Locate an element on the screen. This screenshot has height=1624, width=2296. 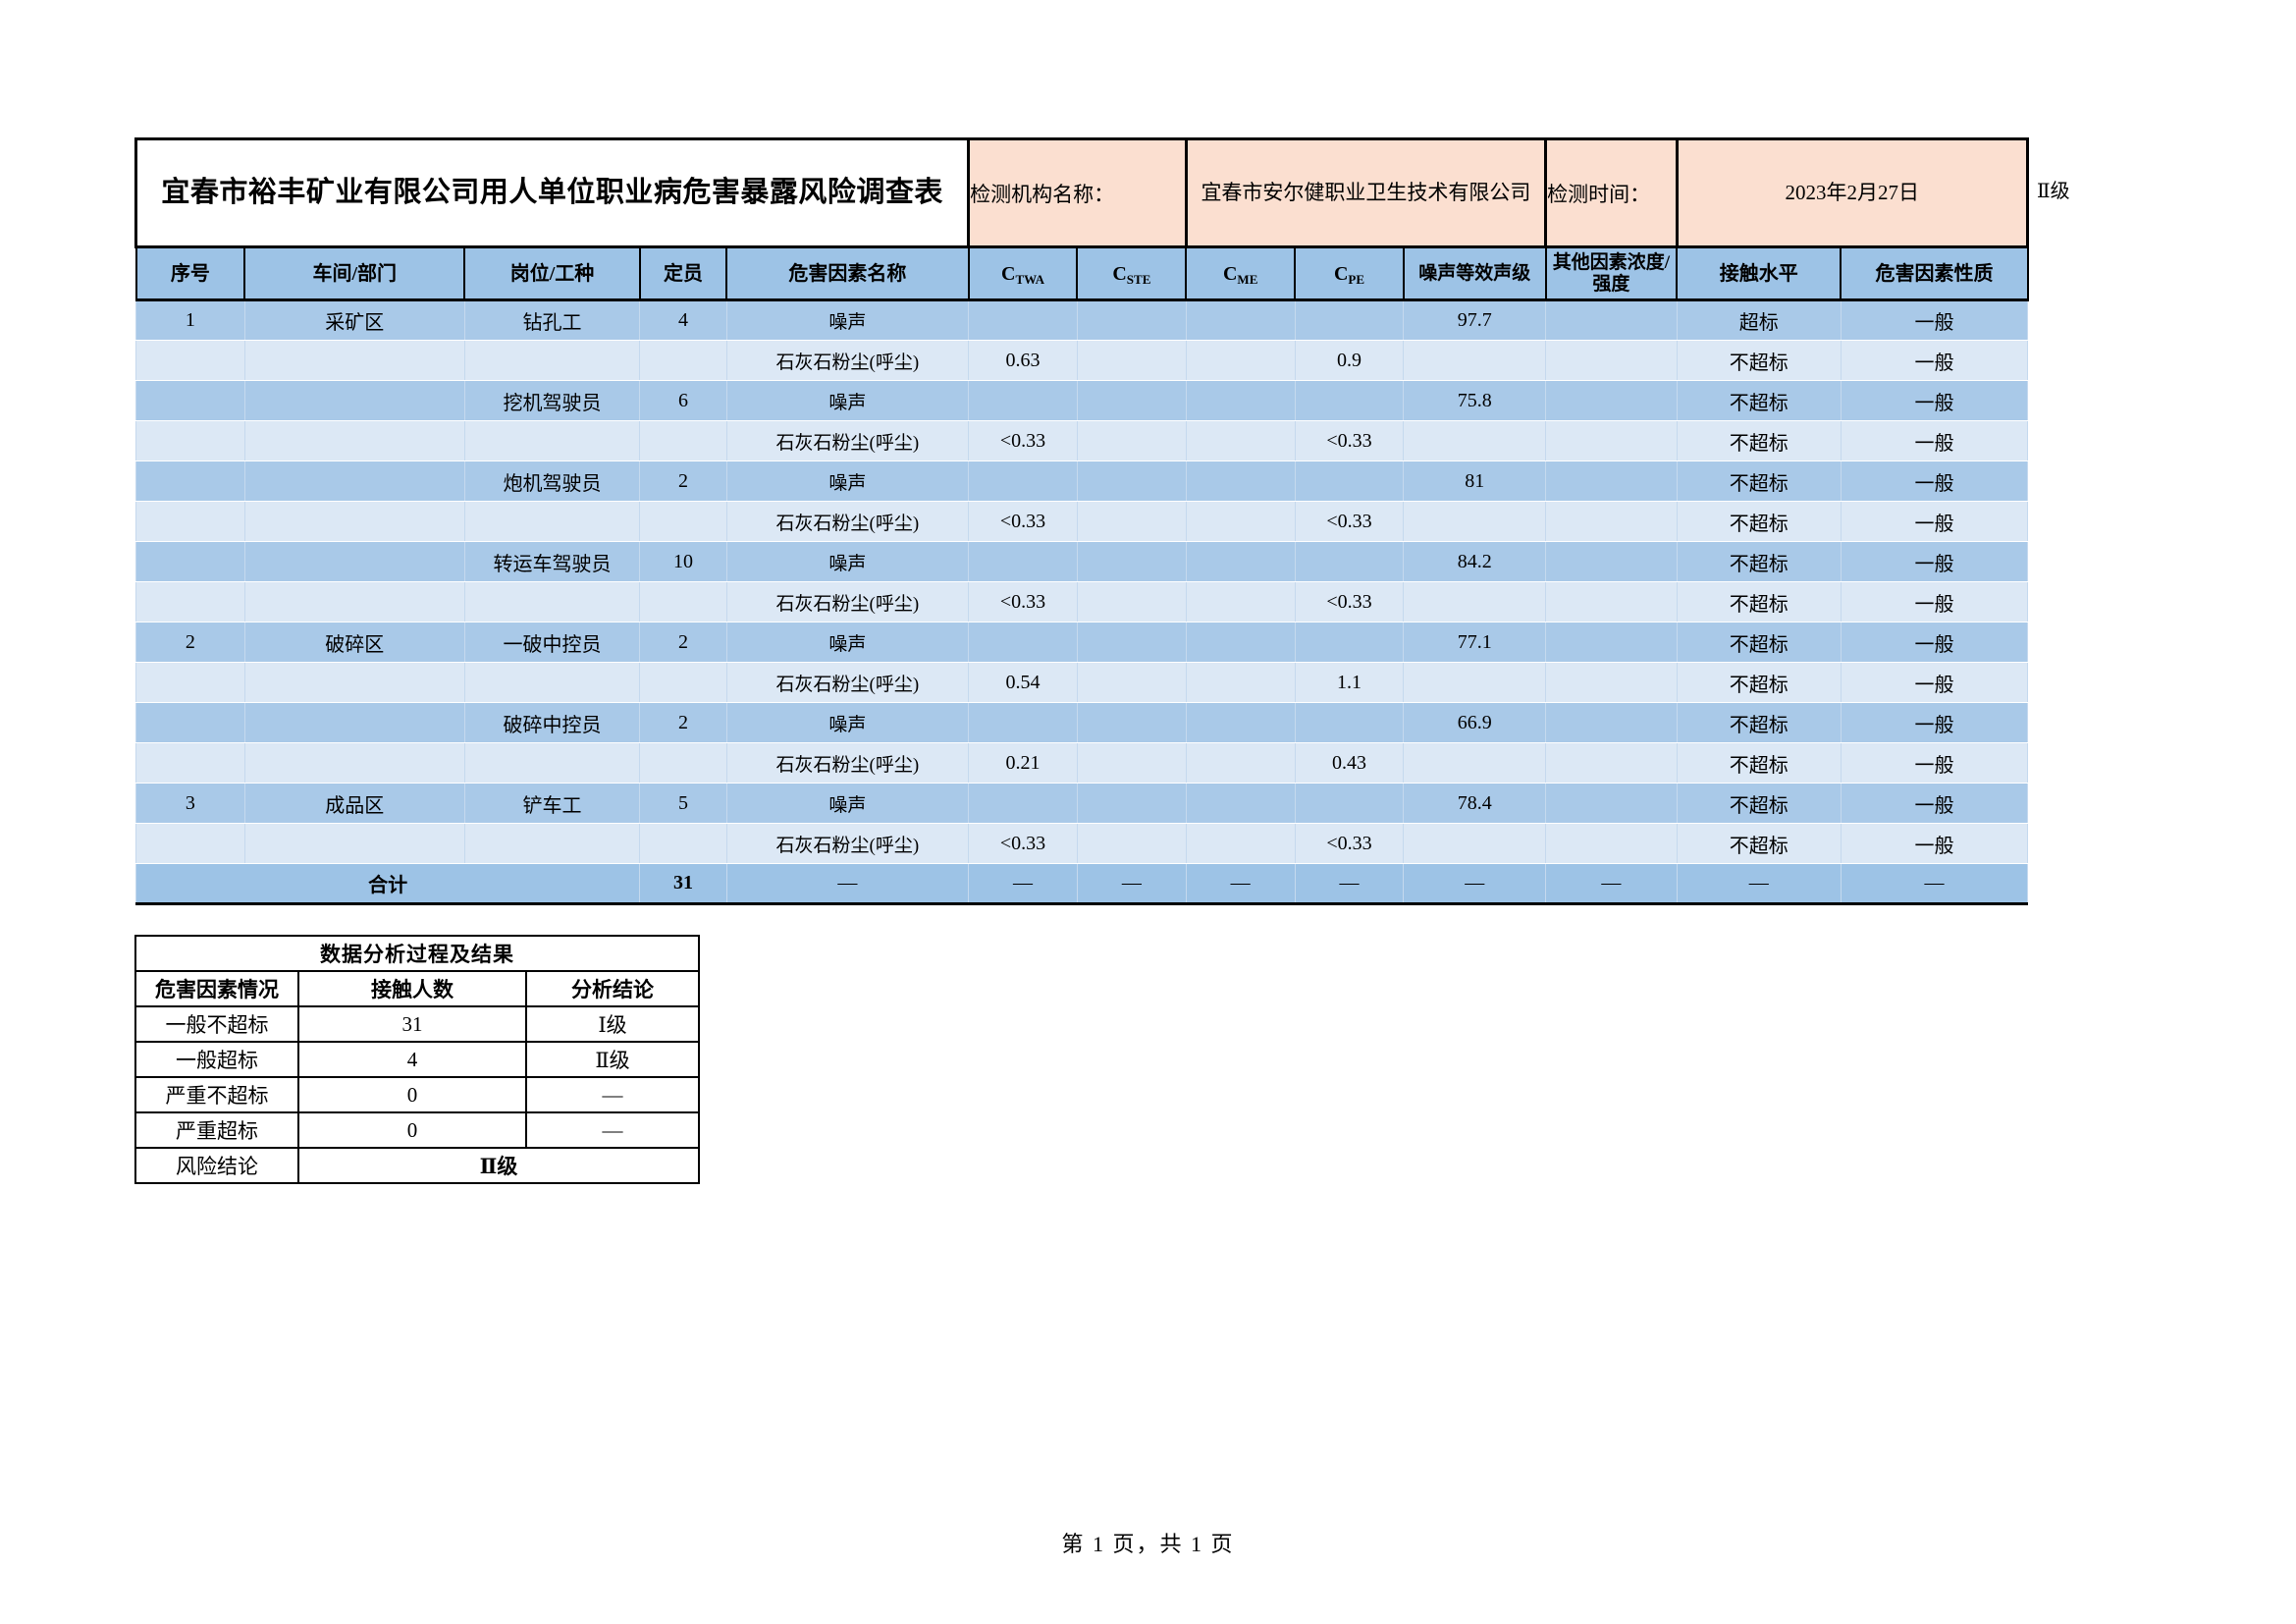
col-ctwa: CTWA is located at coordinates (1023, 273).